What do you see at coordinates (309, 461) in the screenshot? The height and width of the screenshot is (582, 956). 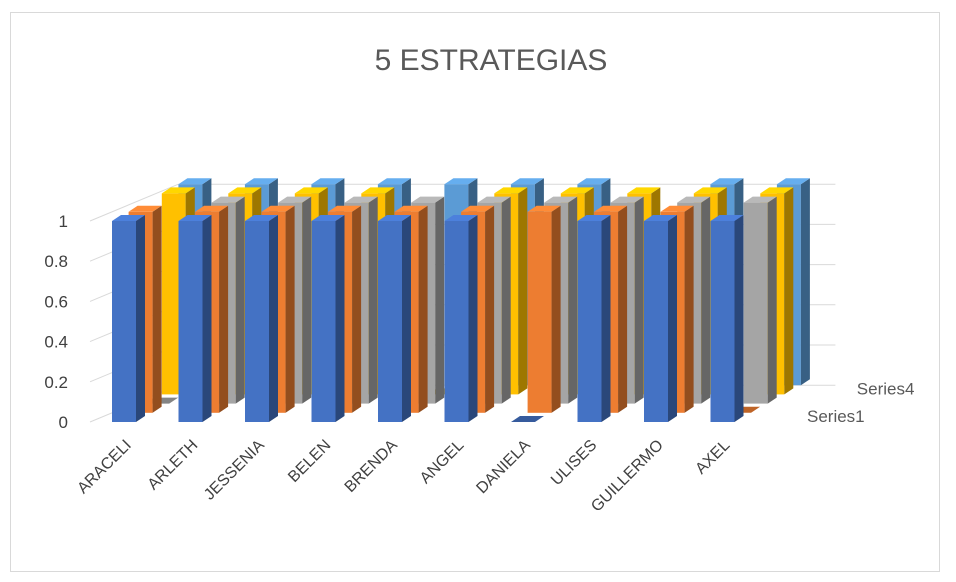 I see `x-tick-label: BELEN` at bounding box center [309, 461].